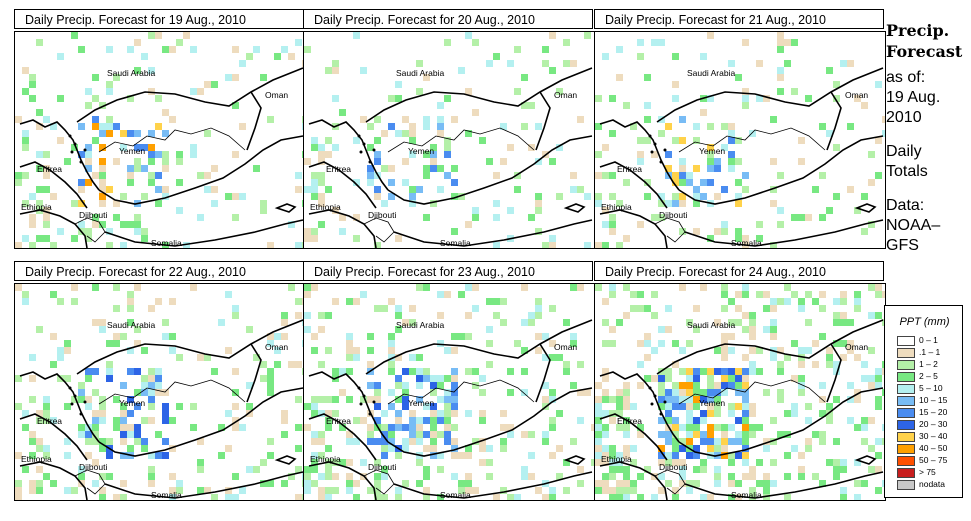  What do you see at coordinates (928, 353) in the screenshot?
I see `legend-entry: .1 – 1` at bounding box center [928, 353].